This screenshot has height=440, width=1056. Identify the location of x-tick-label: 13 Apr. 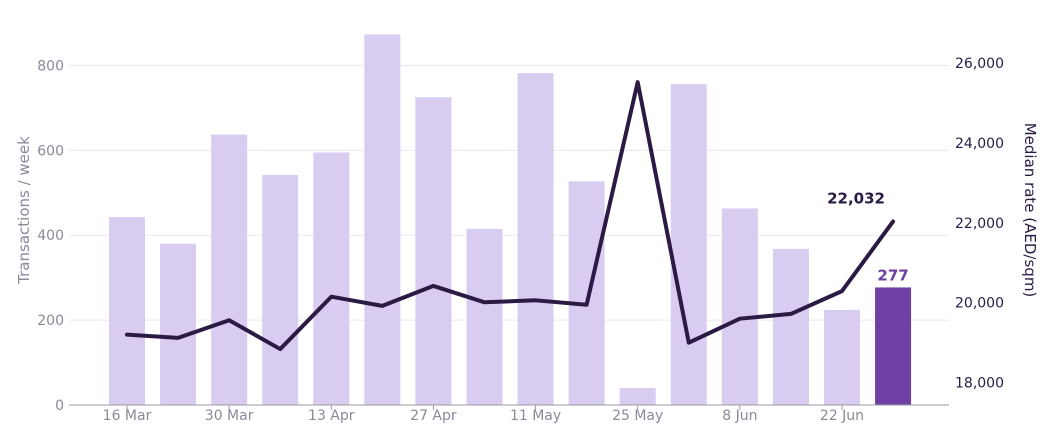
(331, 416).